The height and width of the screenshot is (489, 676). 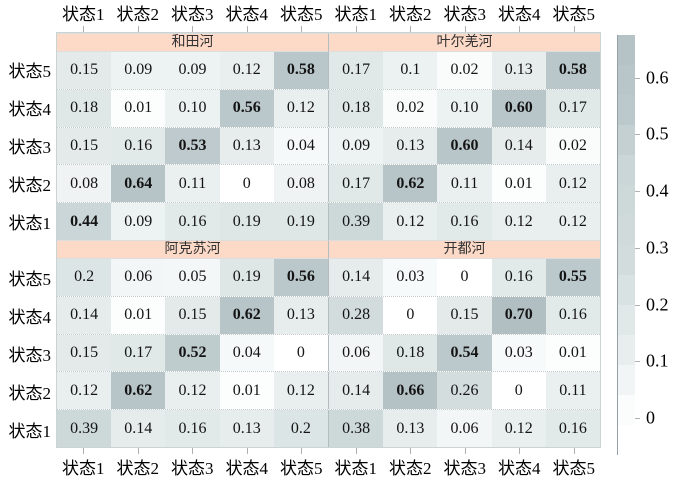 I want to click on facet-strip-row: 和田河 叶尔羌河, so click(x=328, y=42).